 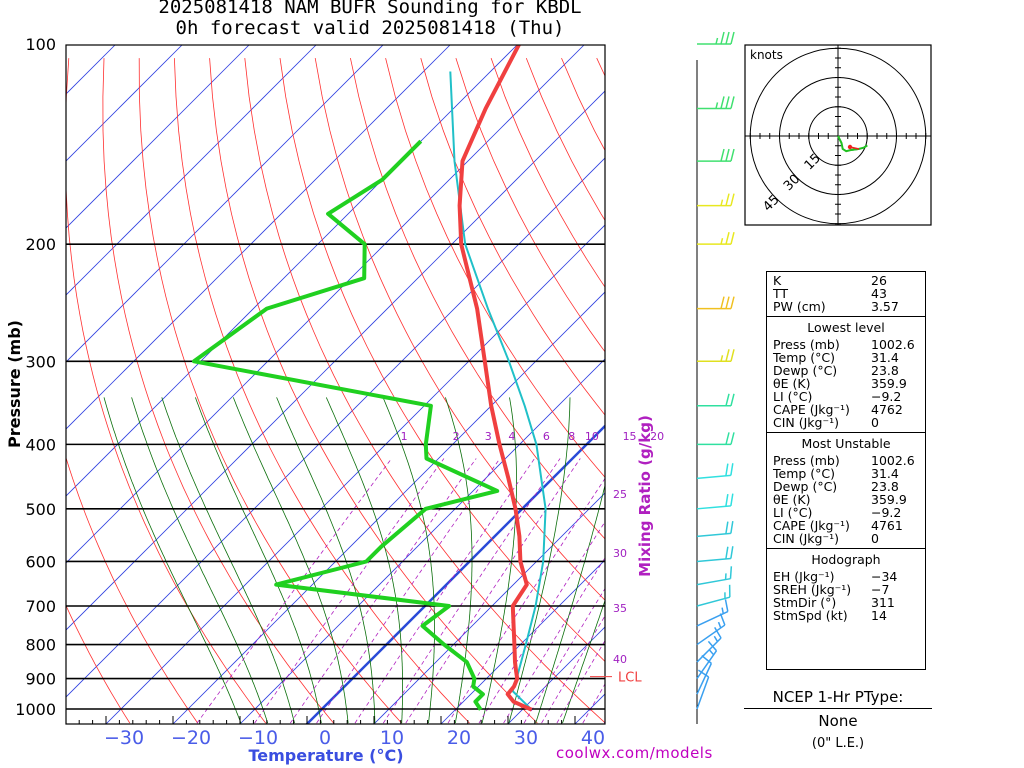 What do you see at coordinates (766, 55) in the screenshot?
I see `hodograph-units-label: knots` at bounding box center [766, 55].